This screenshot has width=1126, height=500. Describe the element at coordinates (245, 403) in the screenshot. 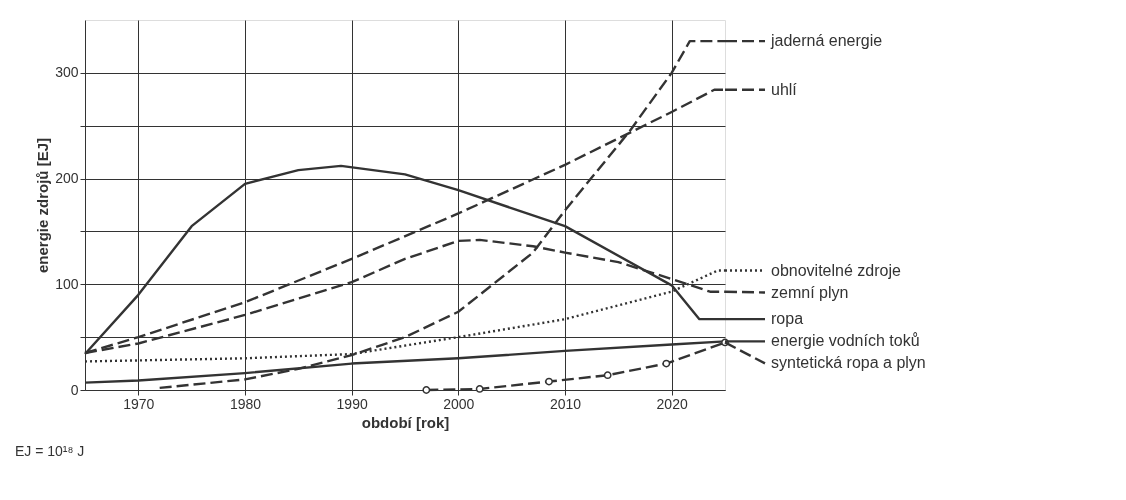

I see `x-tick-label: 1980` at that location.